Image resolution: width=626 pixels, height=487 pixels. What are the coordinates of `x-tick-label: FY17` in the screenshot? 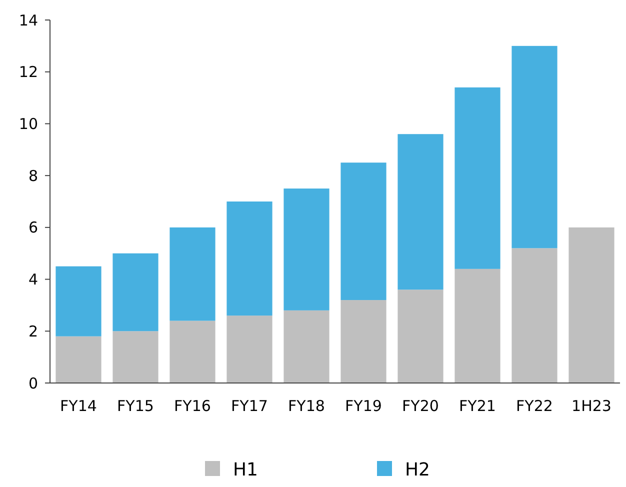 It's located at (249, 406).